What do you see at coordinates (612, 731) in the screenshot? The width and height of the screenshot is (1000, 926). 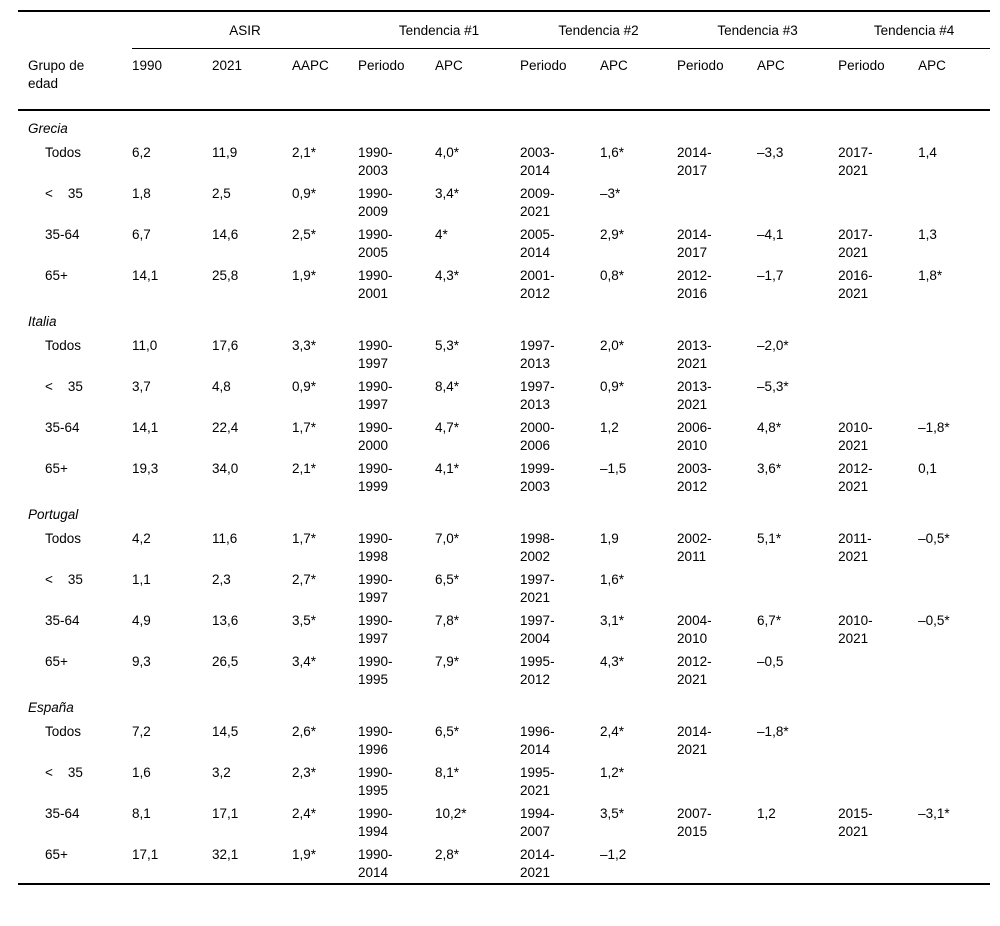 I see `data-cell: 2,4*` at bounding box center [612, 731].